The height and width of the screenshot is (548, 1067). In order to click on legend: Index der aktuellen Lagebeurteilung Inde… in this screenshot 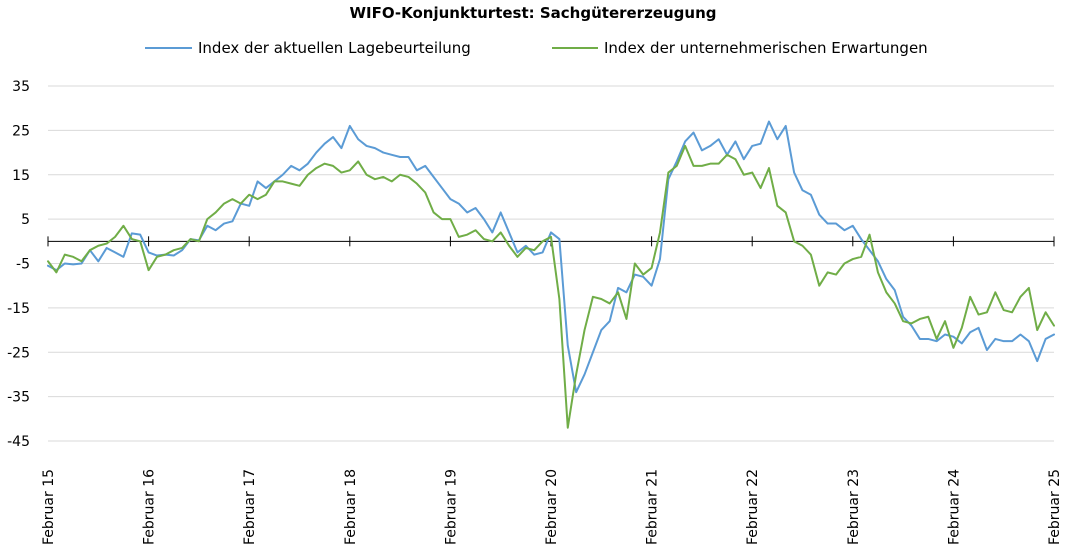, I will do `click(536, 48)`.